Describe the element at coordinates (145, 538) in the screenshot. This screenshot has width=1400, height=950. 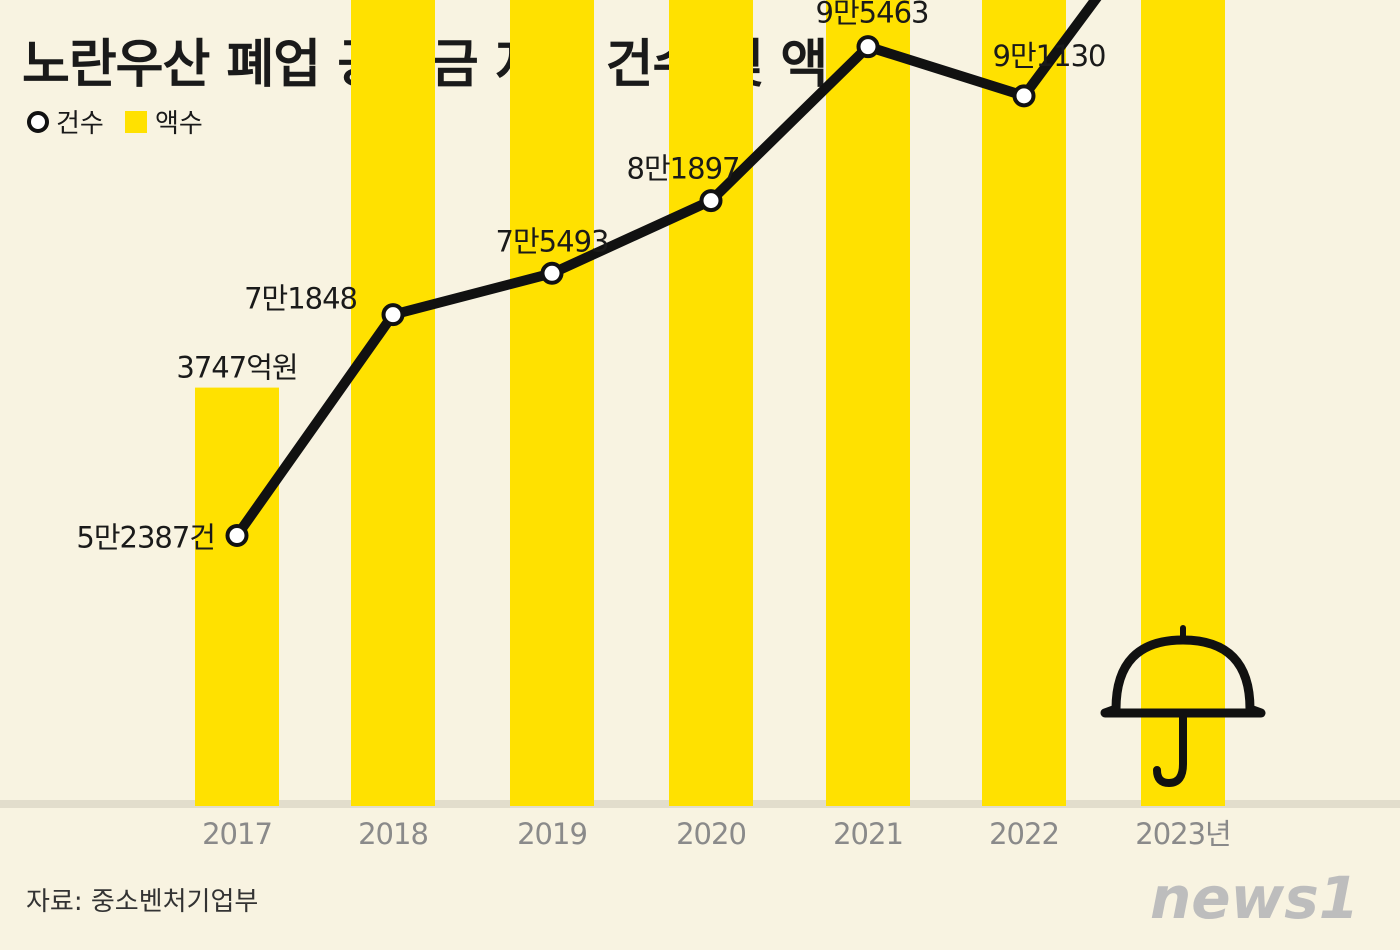
I see `count-label-2017: 5만2387건` at that location.